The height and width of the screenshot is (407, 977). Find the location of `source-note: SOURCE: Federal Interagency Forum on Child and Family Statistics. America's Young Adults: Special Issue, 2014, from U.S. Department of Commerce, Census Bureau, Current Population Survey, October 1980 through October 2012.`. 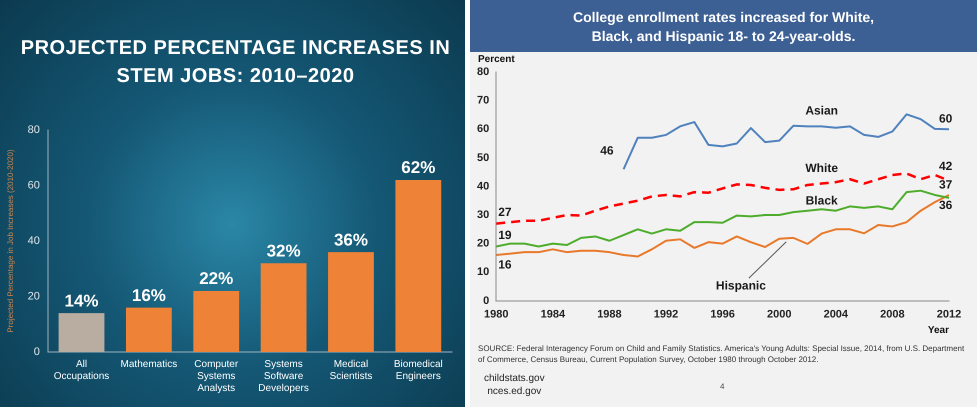

source-note: SOURCE: Federal Interagency Forum on Child and Family Statistics. America's Young Adults: Special Issue, 2014, from U.S. Department of Commerce, Census Bureau, Current Population Survey, October 1980 through October 2012. is located at coordinates (722, 354).